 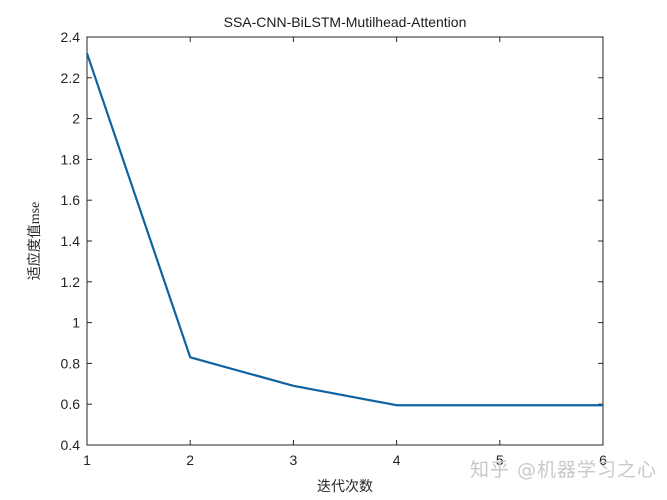 I want to click on y-tick-label: 1.8, so click(x=71, y=159).